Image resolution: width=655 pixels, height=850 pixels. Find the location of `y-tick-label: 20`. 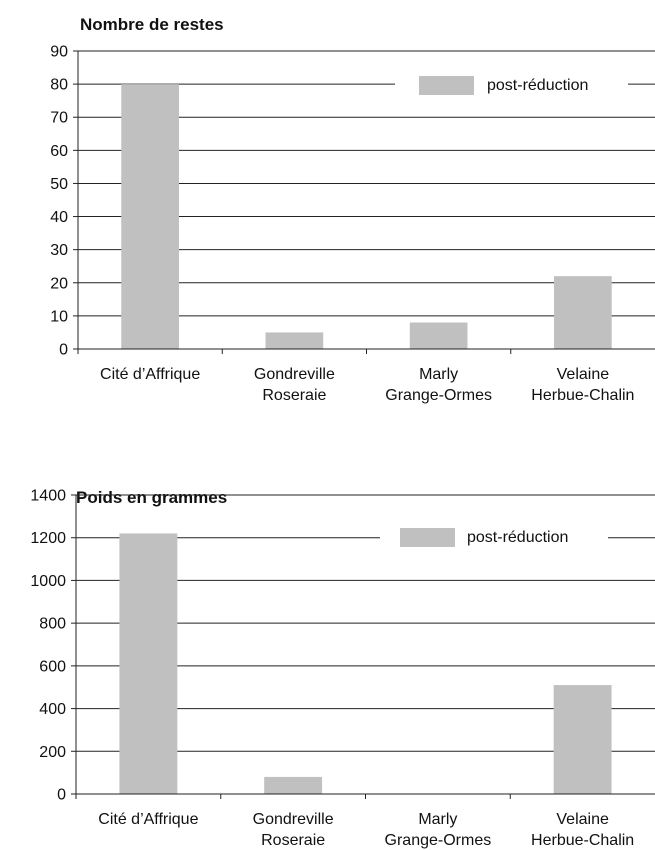

y-tick-label: 20 is located at coordinates (59, 283).